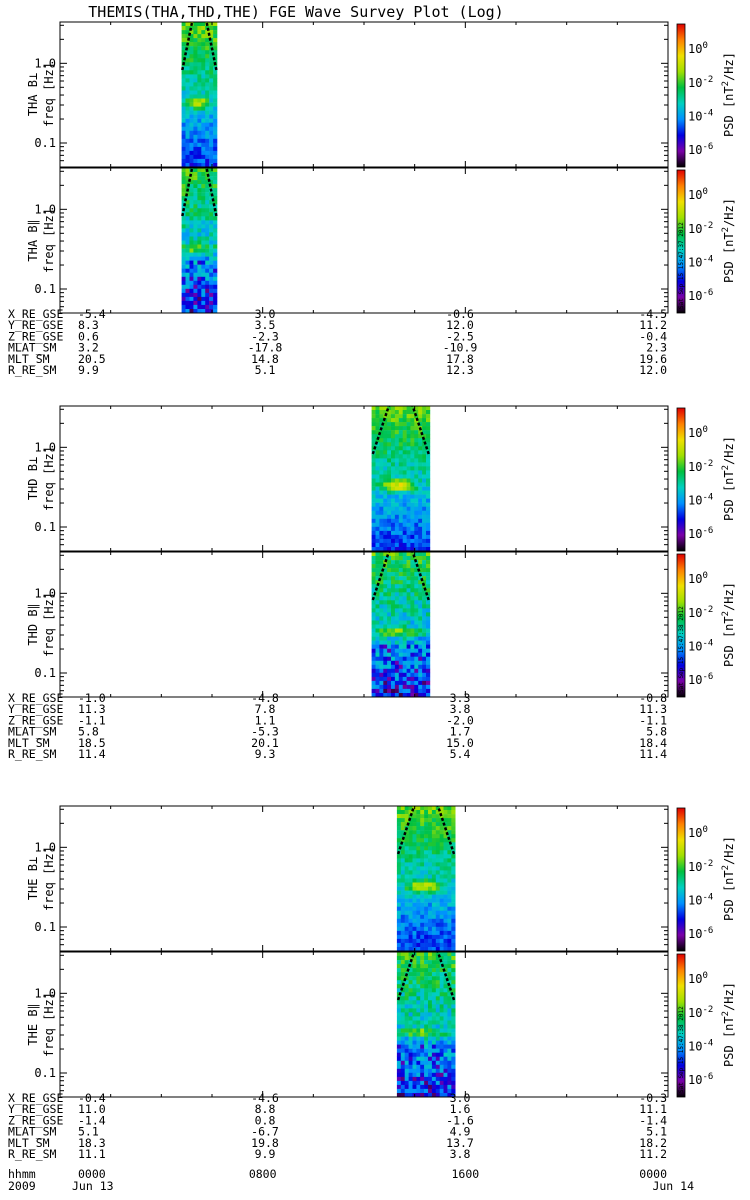 This screenshot has height=1200, width=750. Describe the element at coordinates (92, 720) in the screenshot. I see `ephemeris-value: -1.1` at that location.